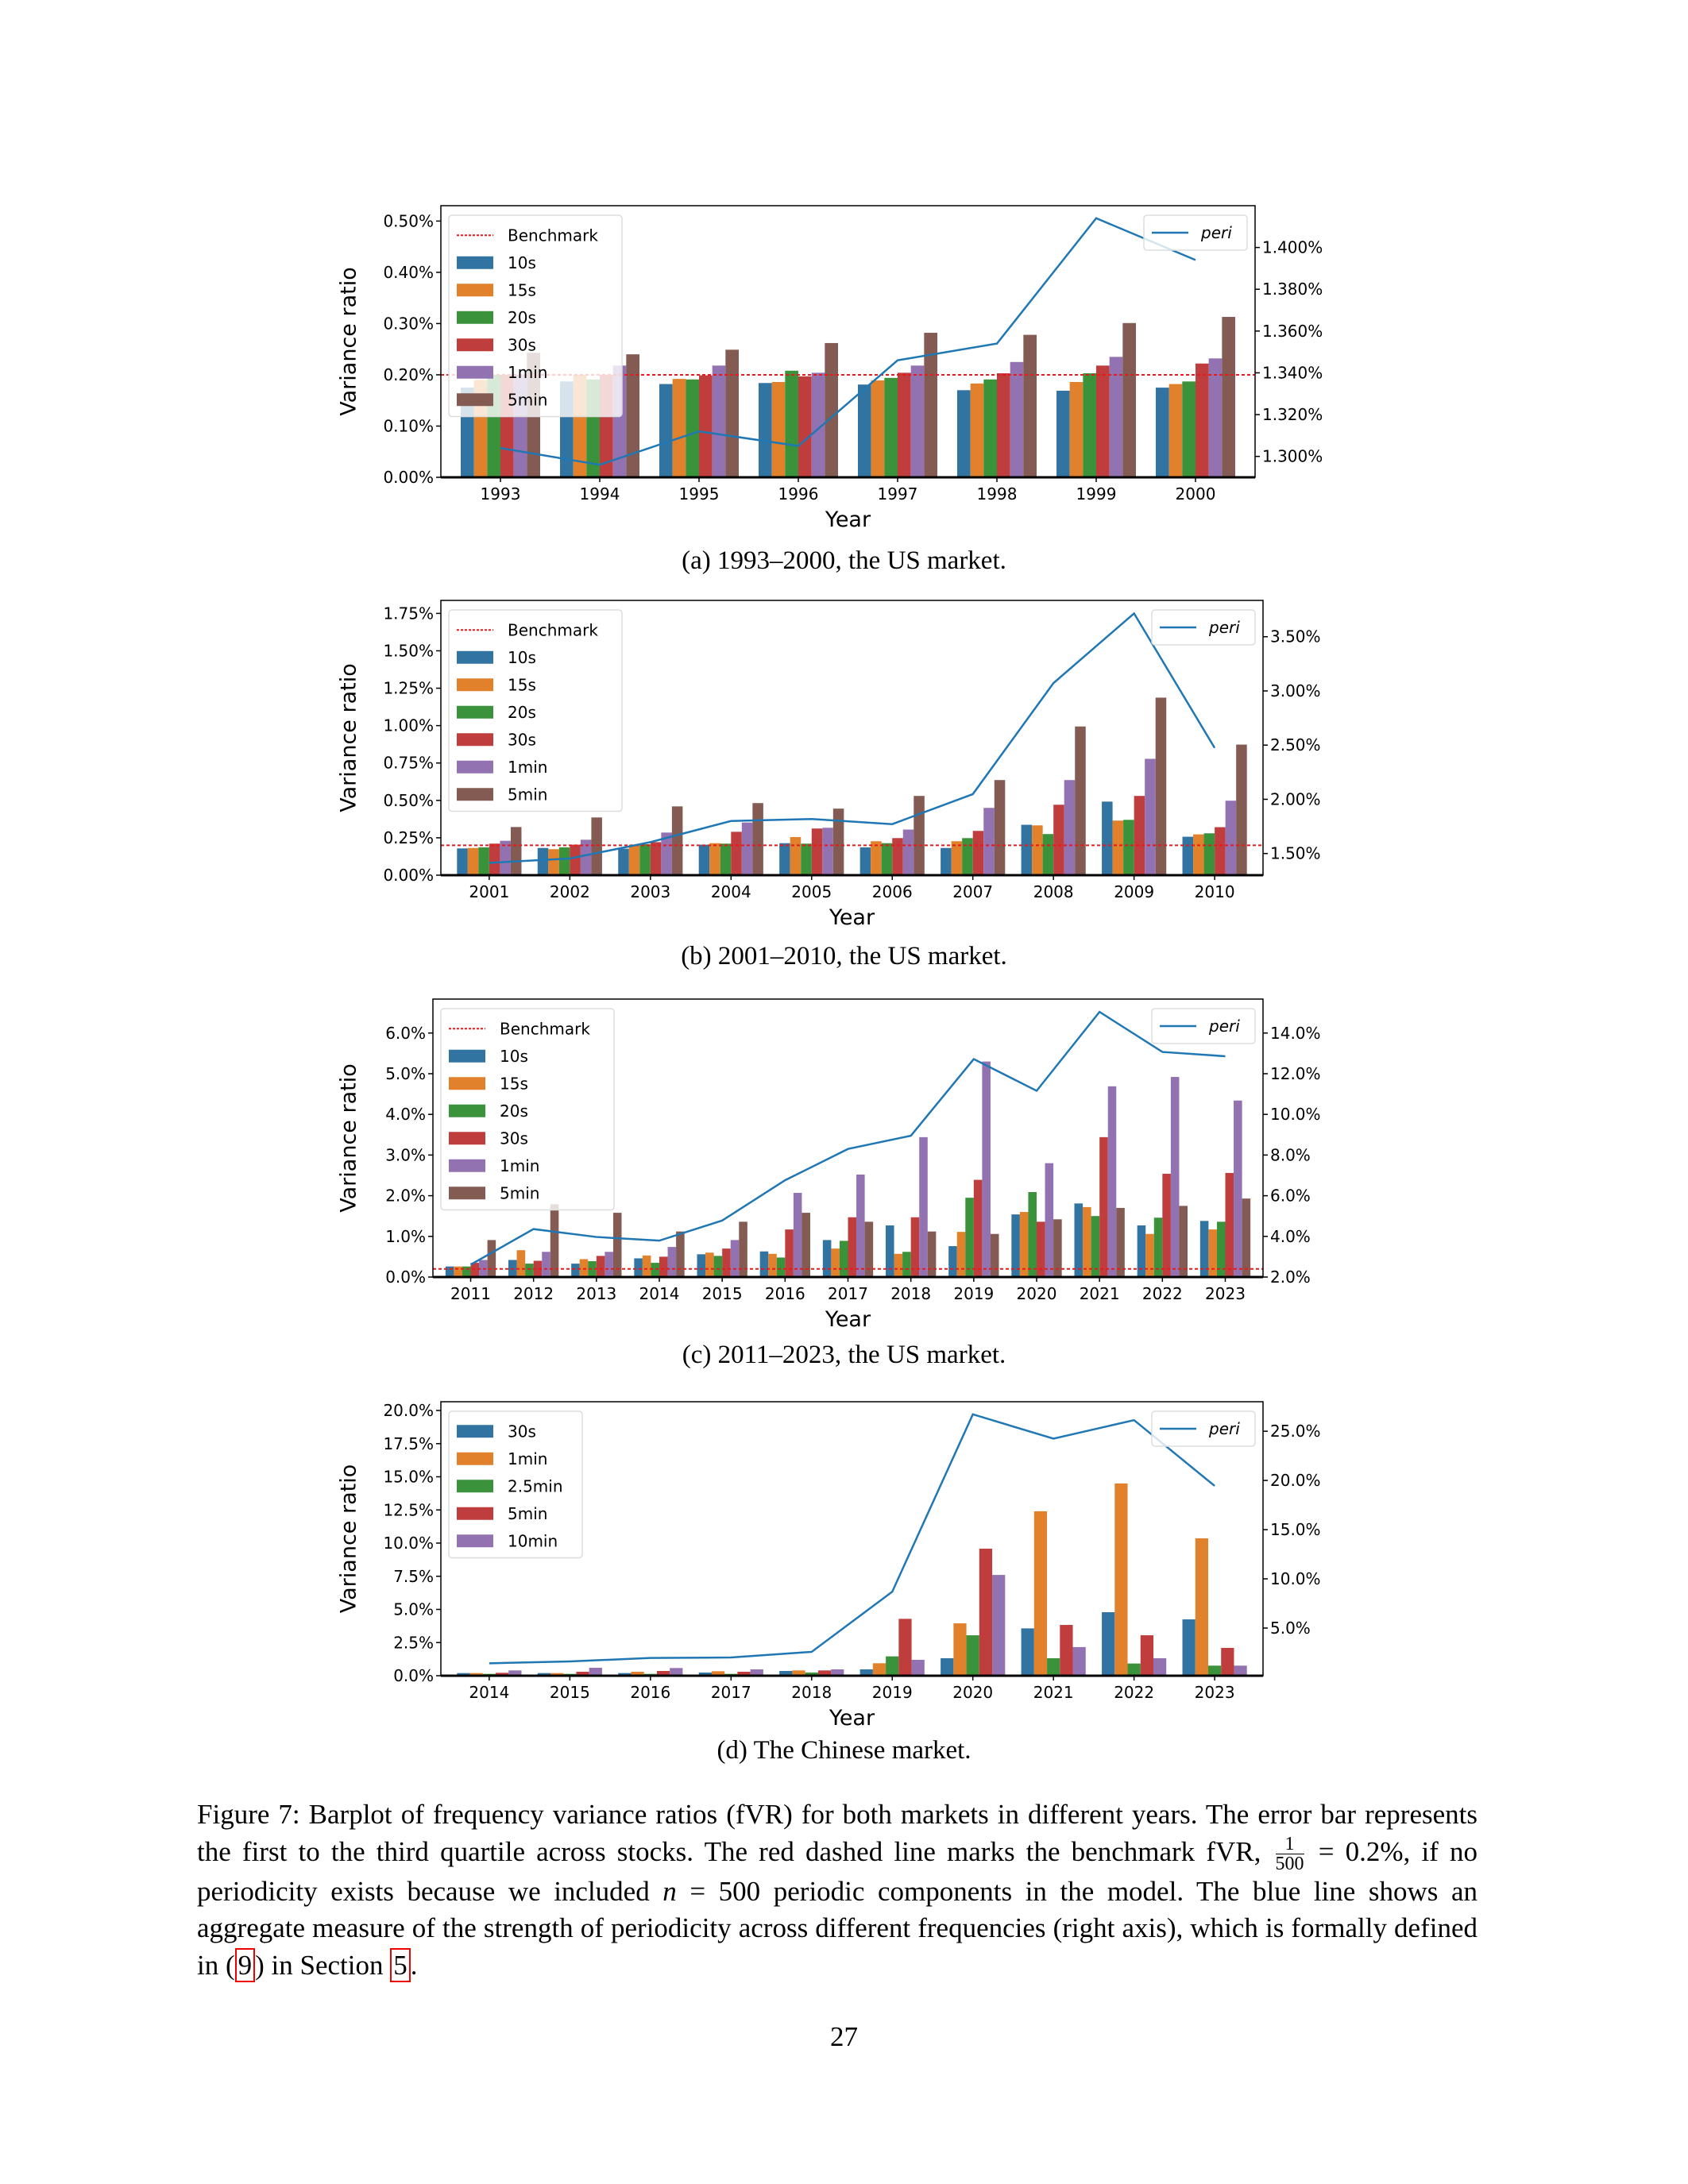 Image resolution: width=1688 pixels, height=2184 pixels. What do you see at coordinates (1053, 1692) in the screenshot?
I see `x-tick-label: 2021` at bounding box center [1053, 1692].